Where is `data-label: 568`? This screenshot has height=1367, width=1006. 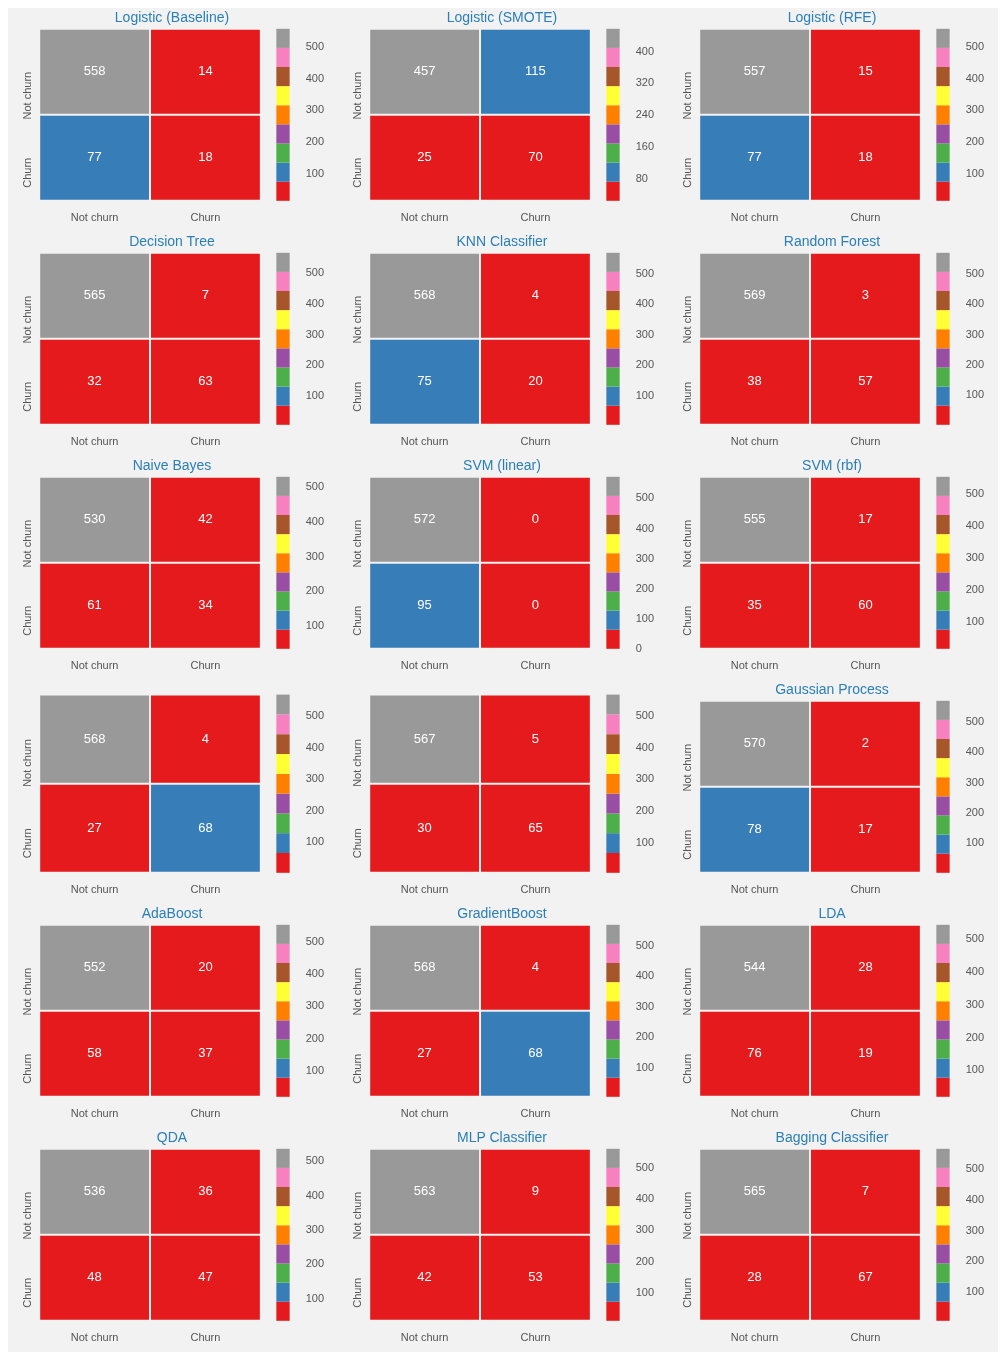
data-label: 568 is located at coordinates (424, 295).